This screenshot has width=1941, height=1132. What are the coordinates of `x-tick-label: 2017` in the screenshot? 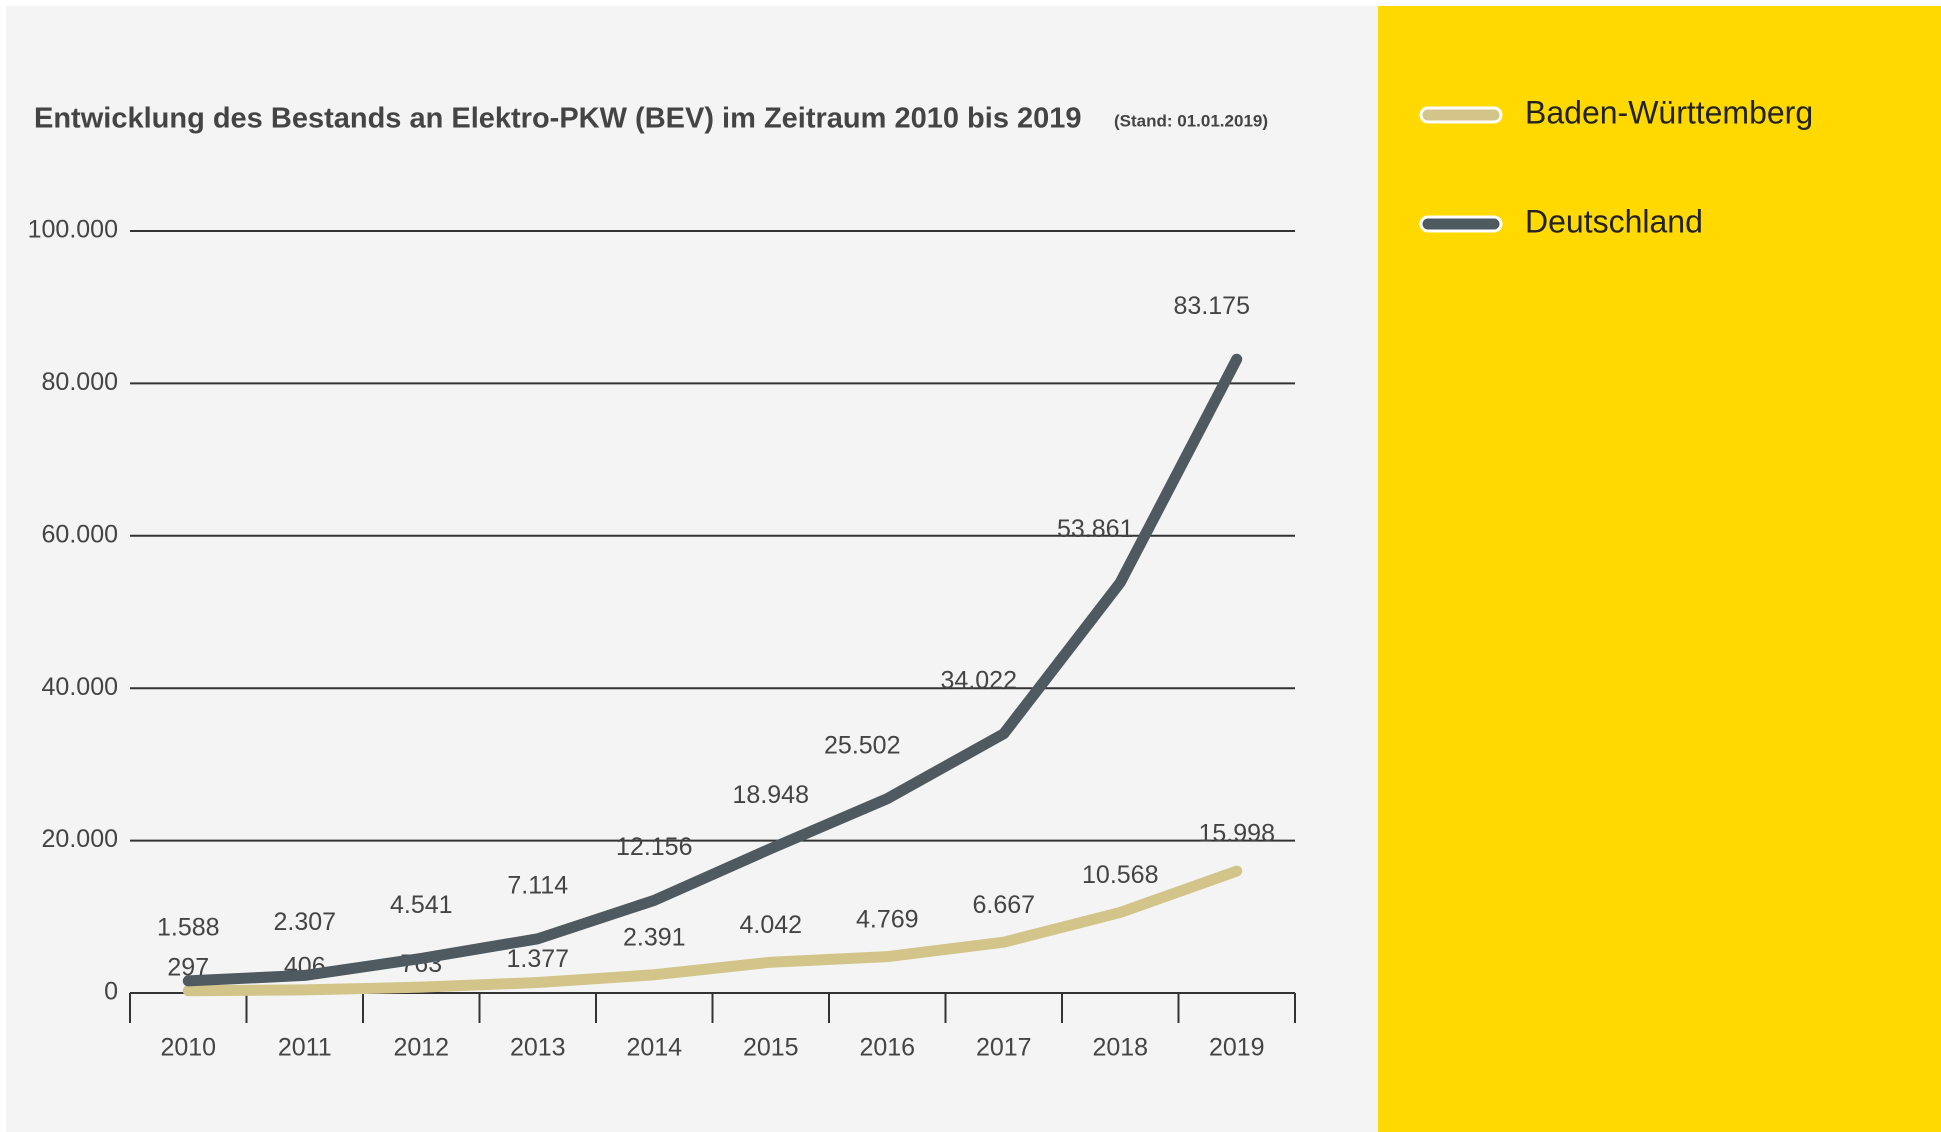 It's located at (1004, 1048).